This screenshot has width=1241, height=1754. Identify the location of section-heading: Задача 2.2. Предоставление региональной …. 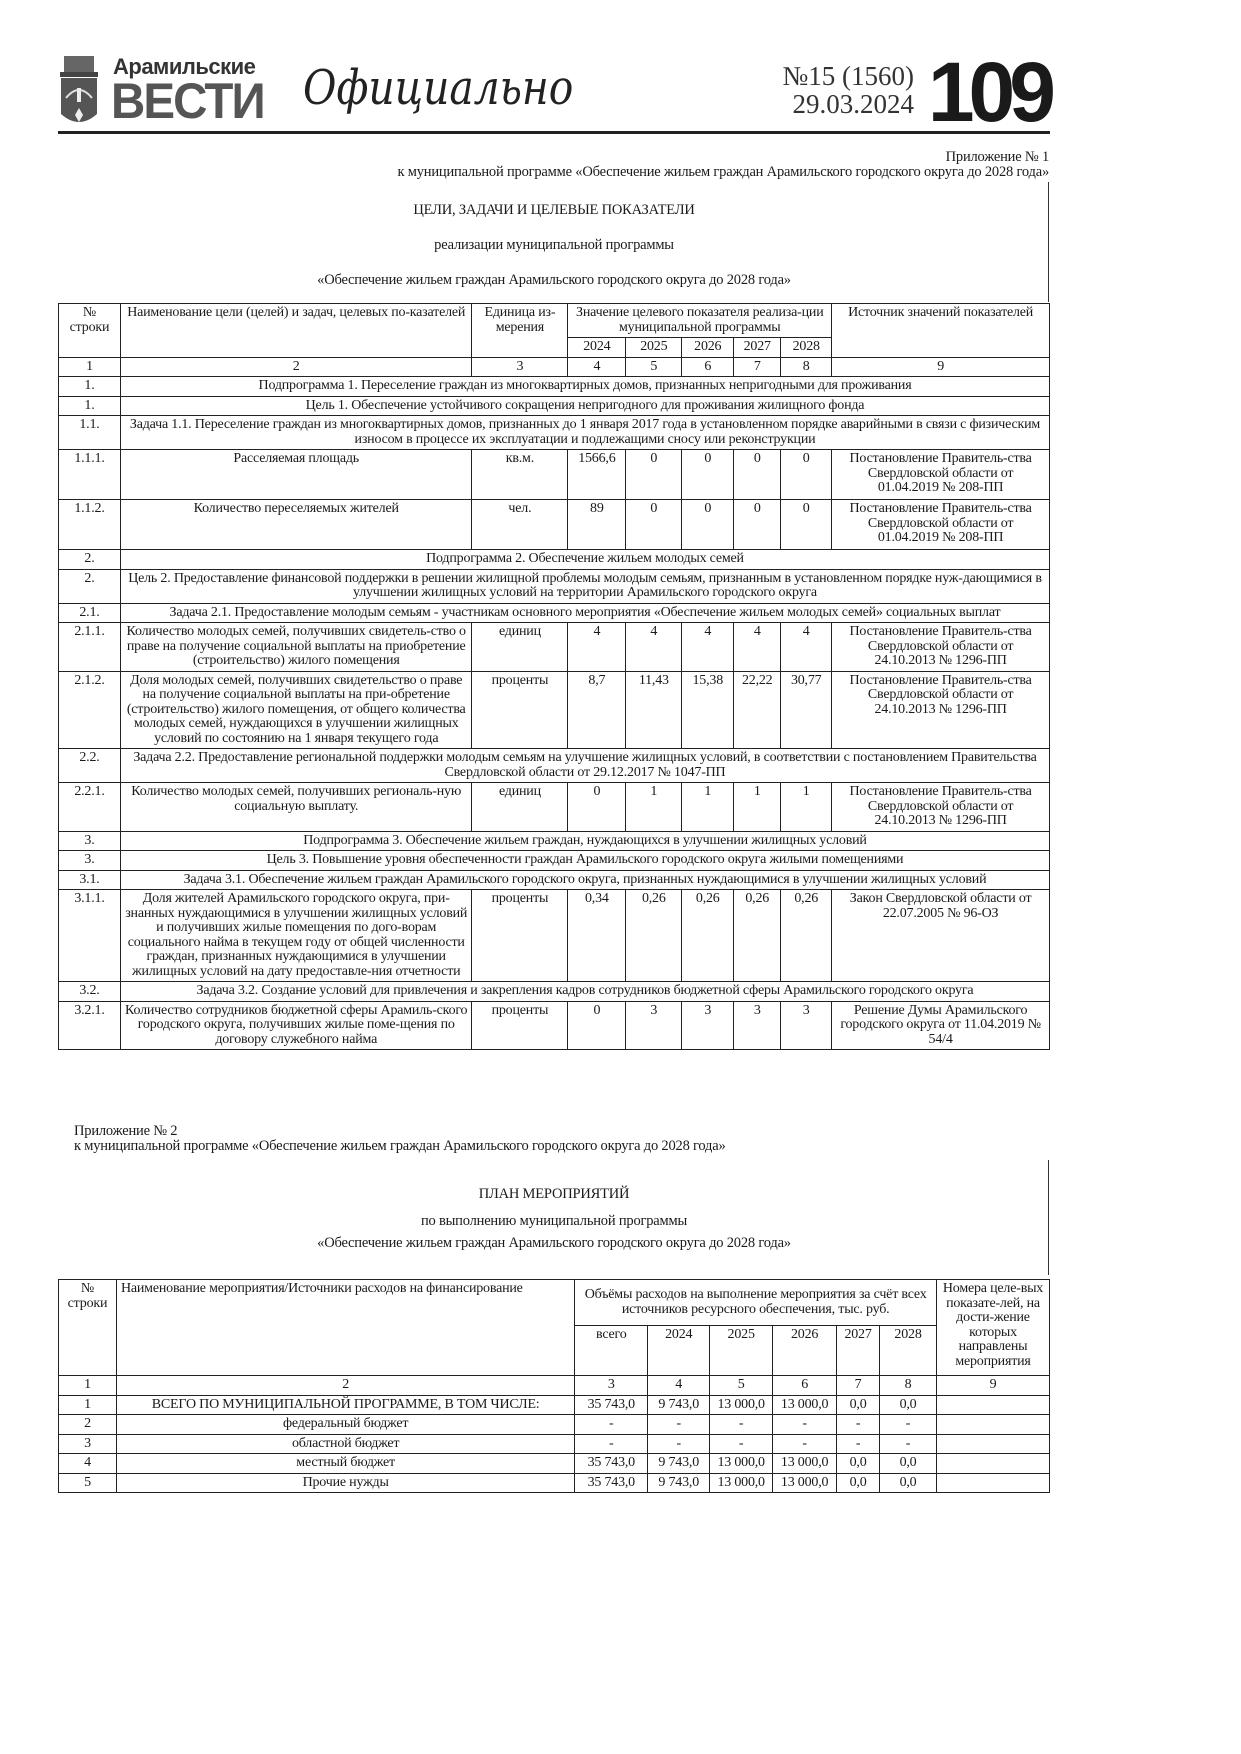
(585, 765).